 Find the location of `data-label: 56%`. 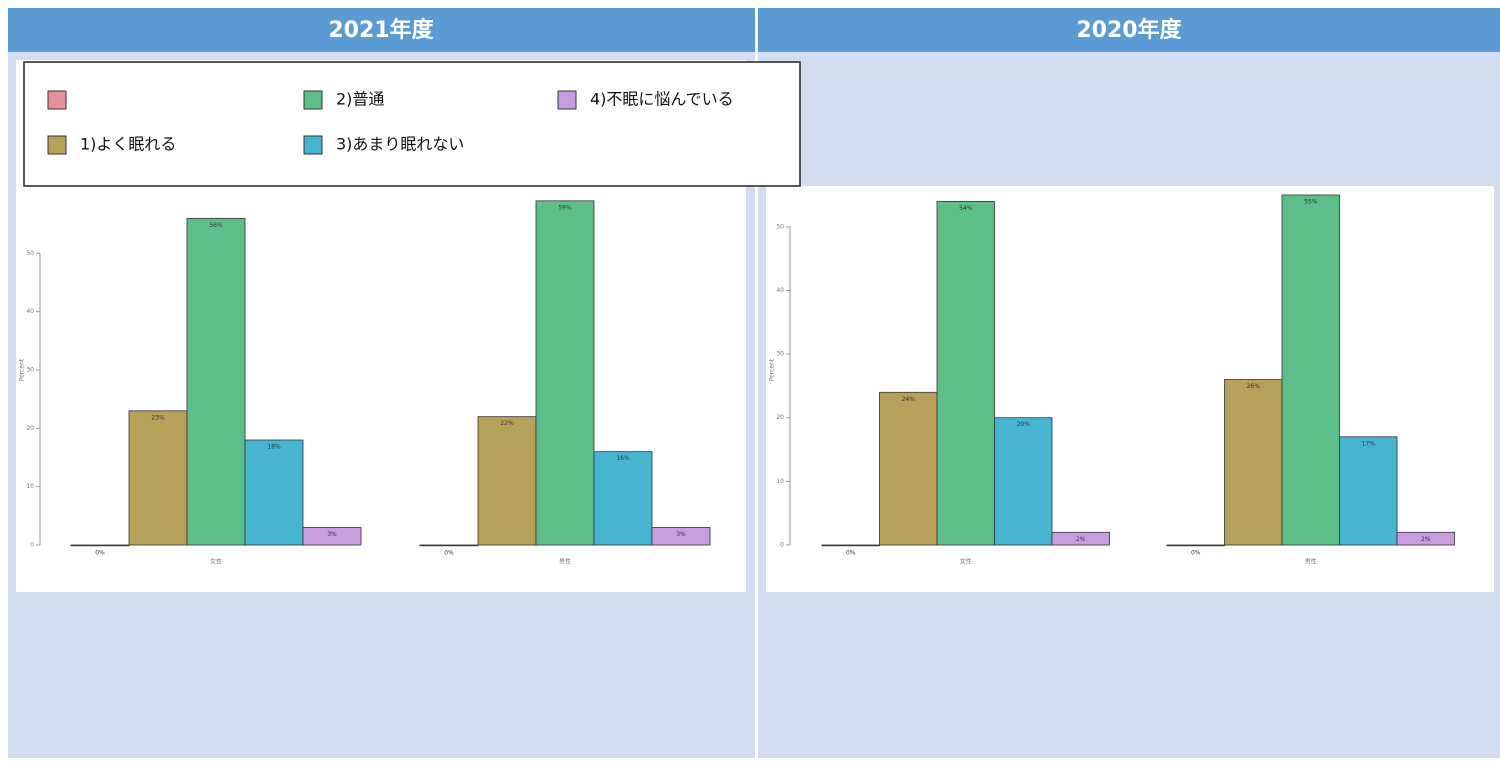

data-label: 56% is located at coordinates (216, 225).